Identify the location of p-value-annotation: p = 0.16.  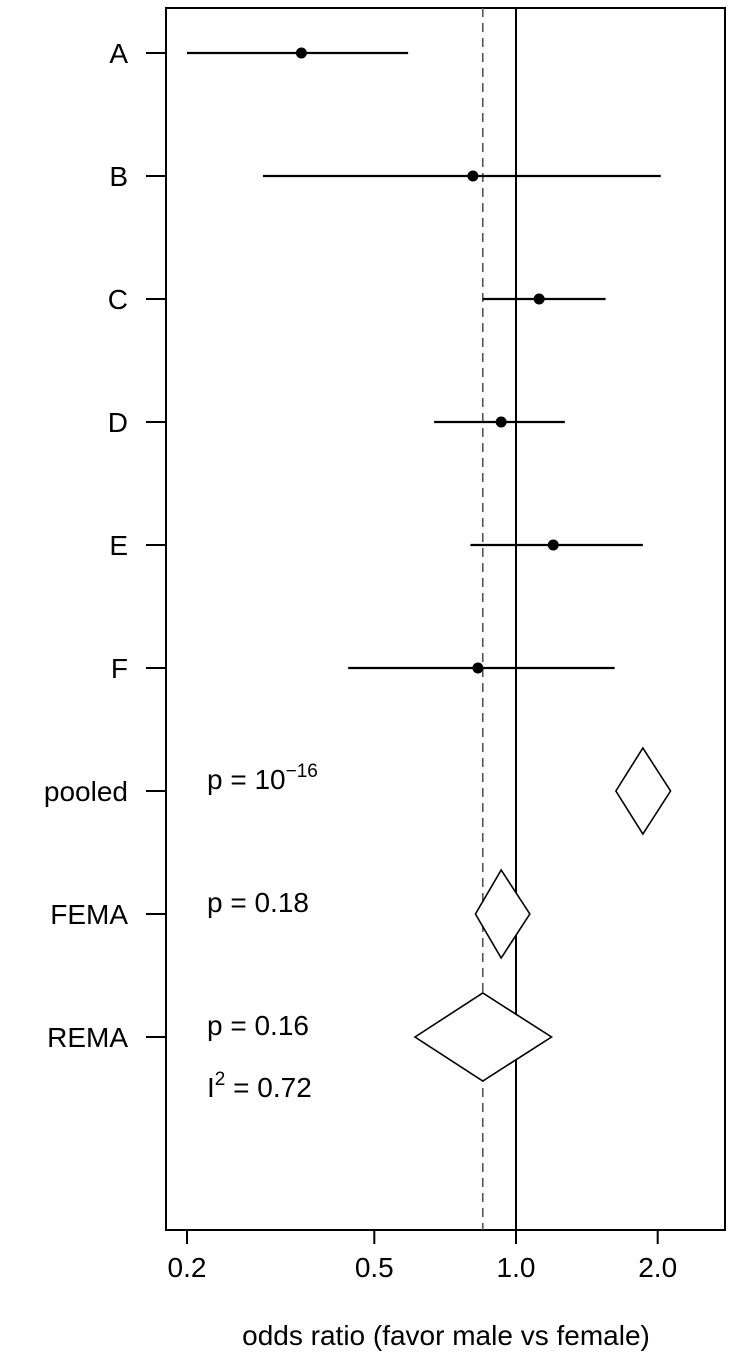
(258, 1025).